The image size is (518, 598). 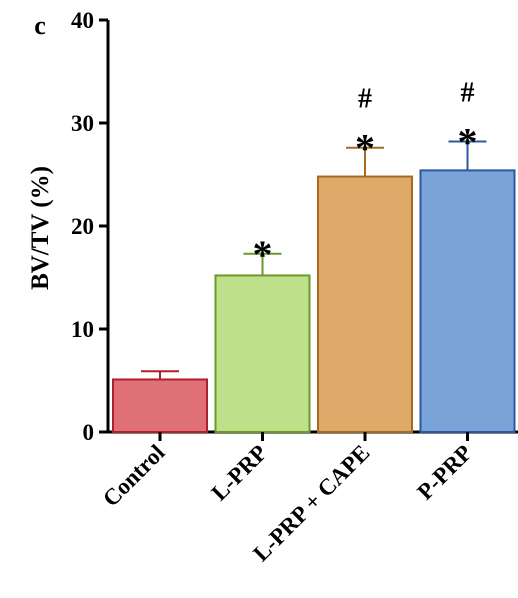 What do you see at coordinates (82, 226) in the screenshot?
I see `y-tick-label: 20` at bounding box center [82, 226].